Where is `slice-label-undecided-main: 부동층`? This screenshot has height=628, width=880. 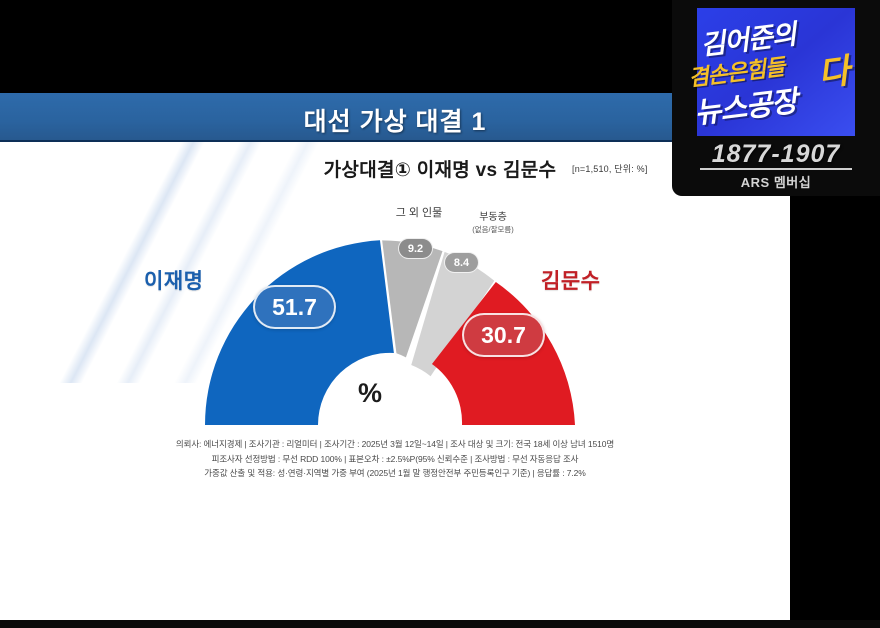 slice-label-undecided-main: 부동층 is located at coordinates (493, 217).